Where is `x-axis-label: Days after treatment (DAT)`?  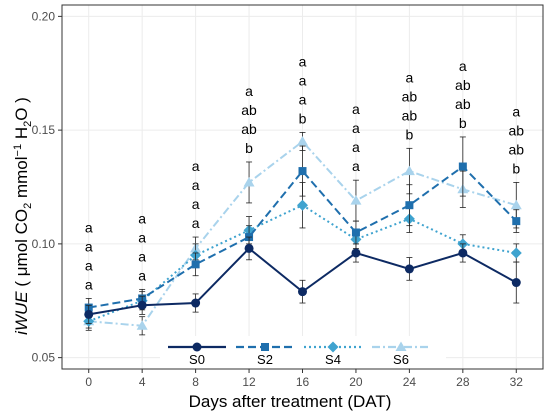
x-axis-label: Days after treatment (DAT) is located at coordinates (290, 401).